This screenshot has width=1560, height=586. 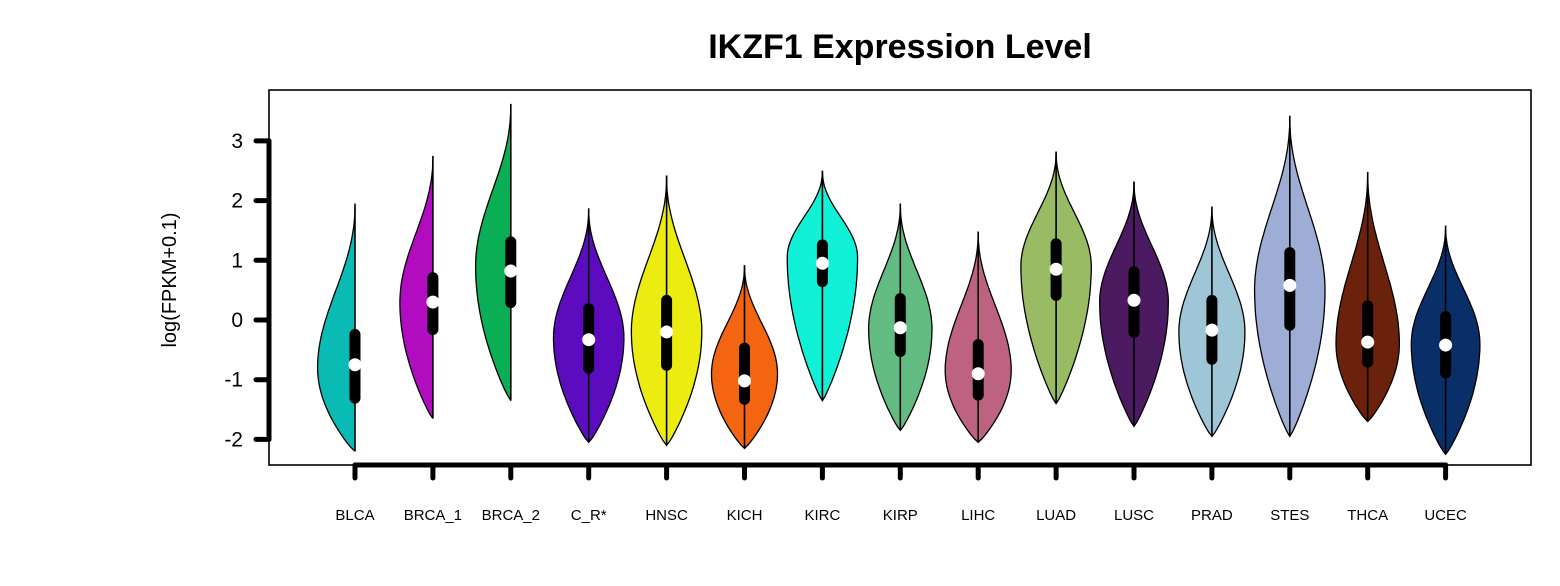 What do you see at coordinates (433, 515) in the screenshot?
I see `x-tick-label: BRCA_1` at bounding box center [433, 515].